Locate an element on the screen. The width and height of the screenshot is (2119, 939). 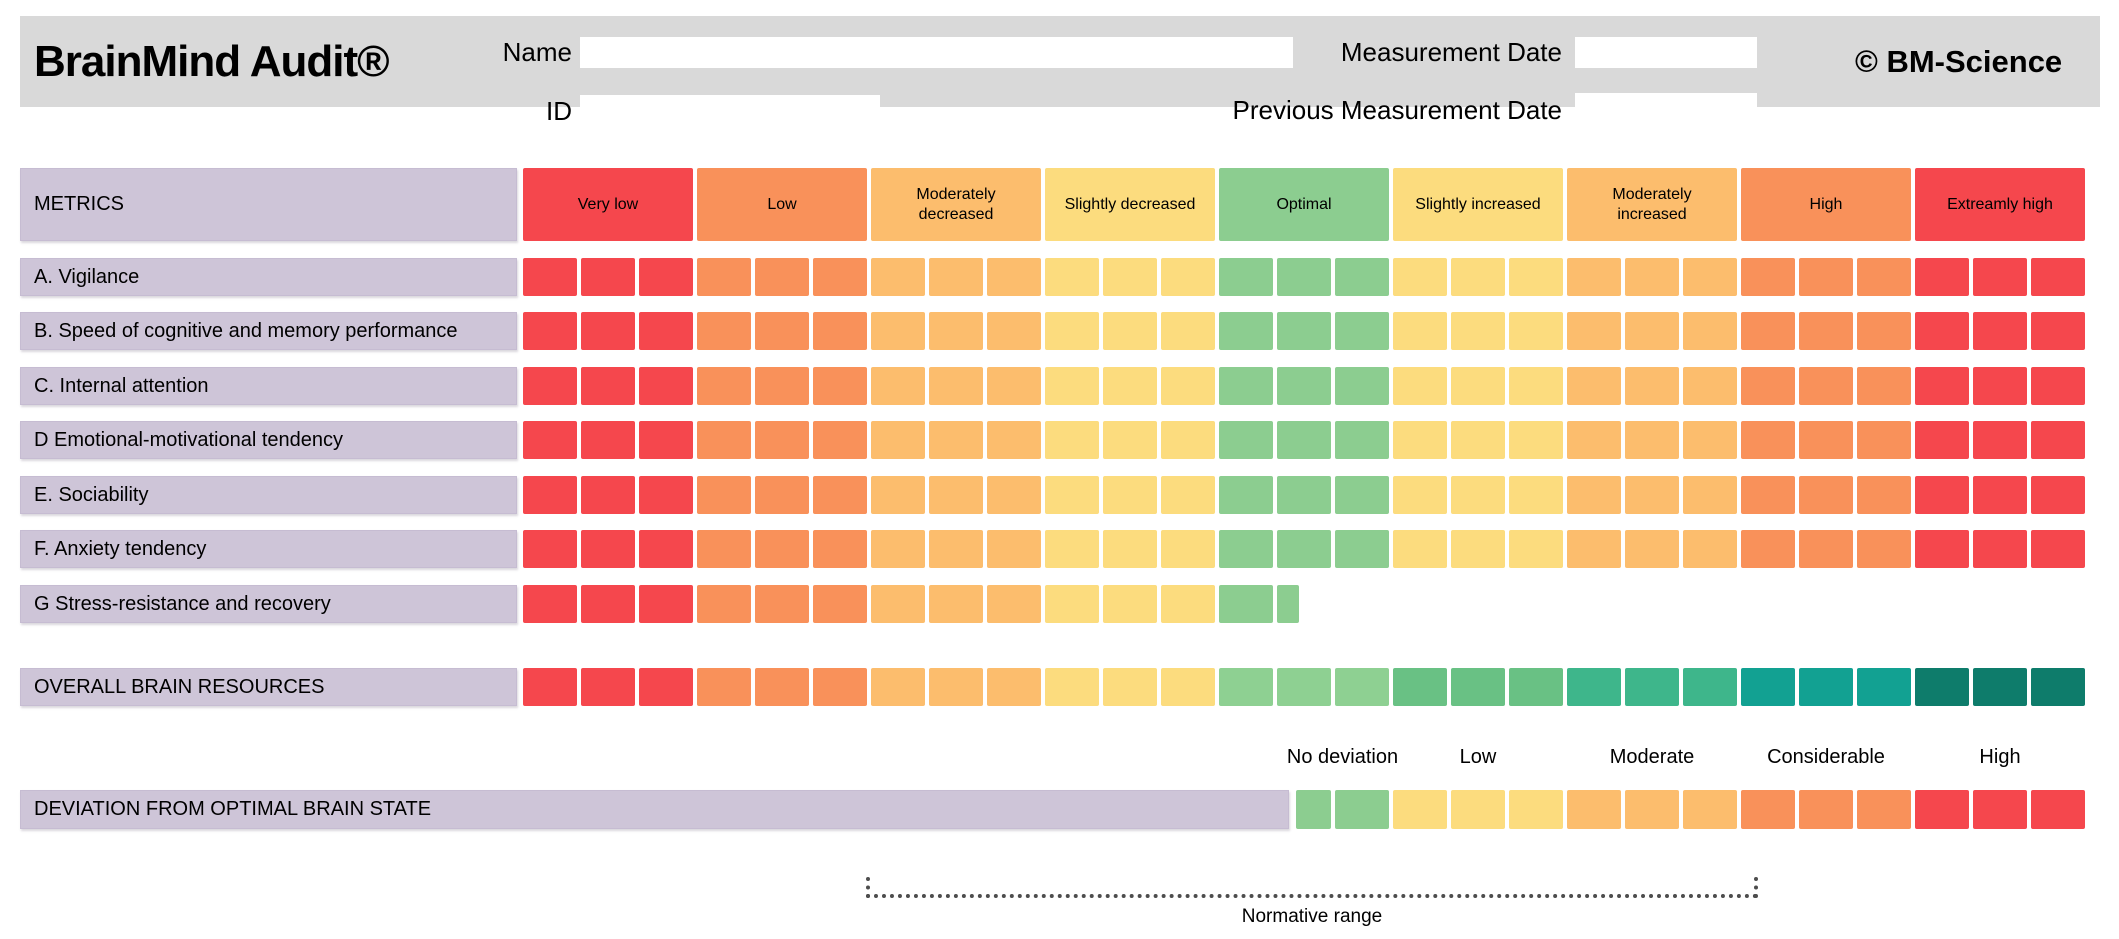
scale-band-header: Slightly increased is located at coordinates (1478, 204).